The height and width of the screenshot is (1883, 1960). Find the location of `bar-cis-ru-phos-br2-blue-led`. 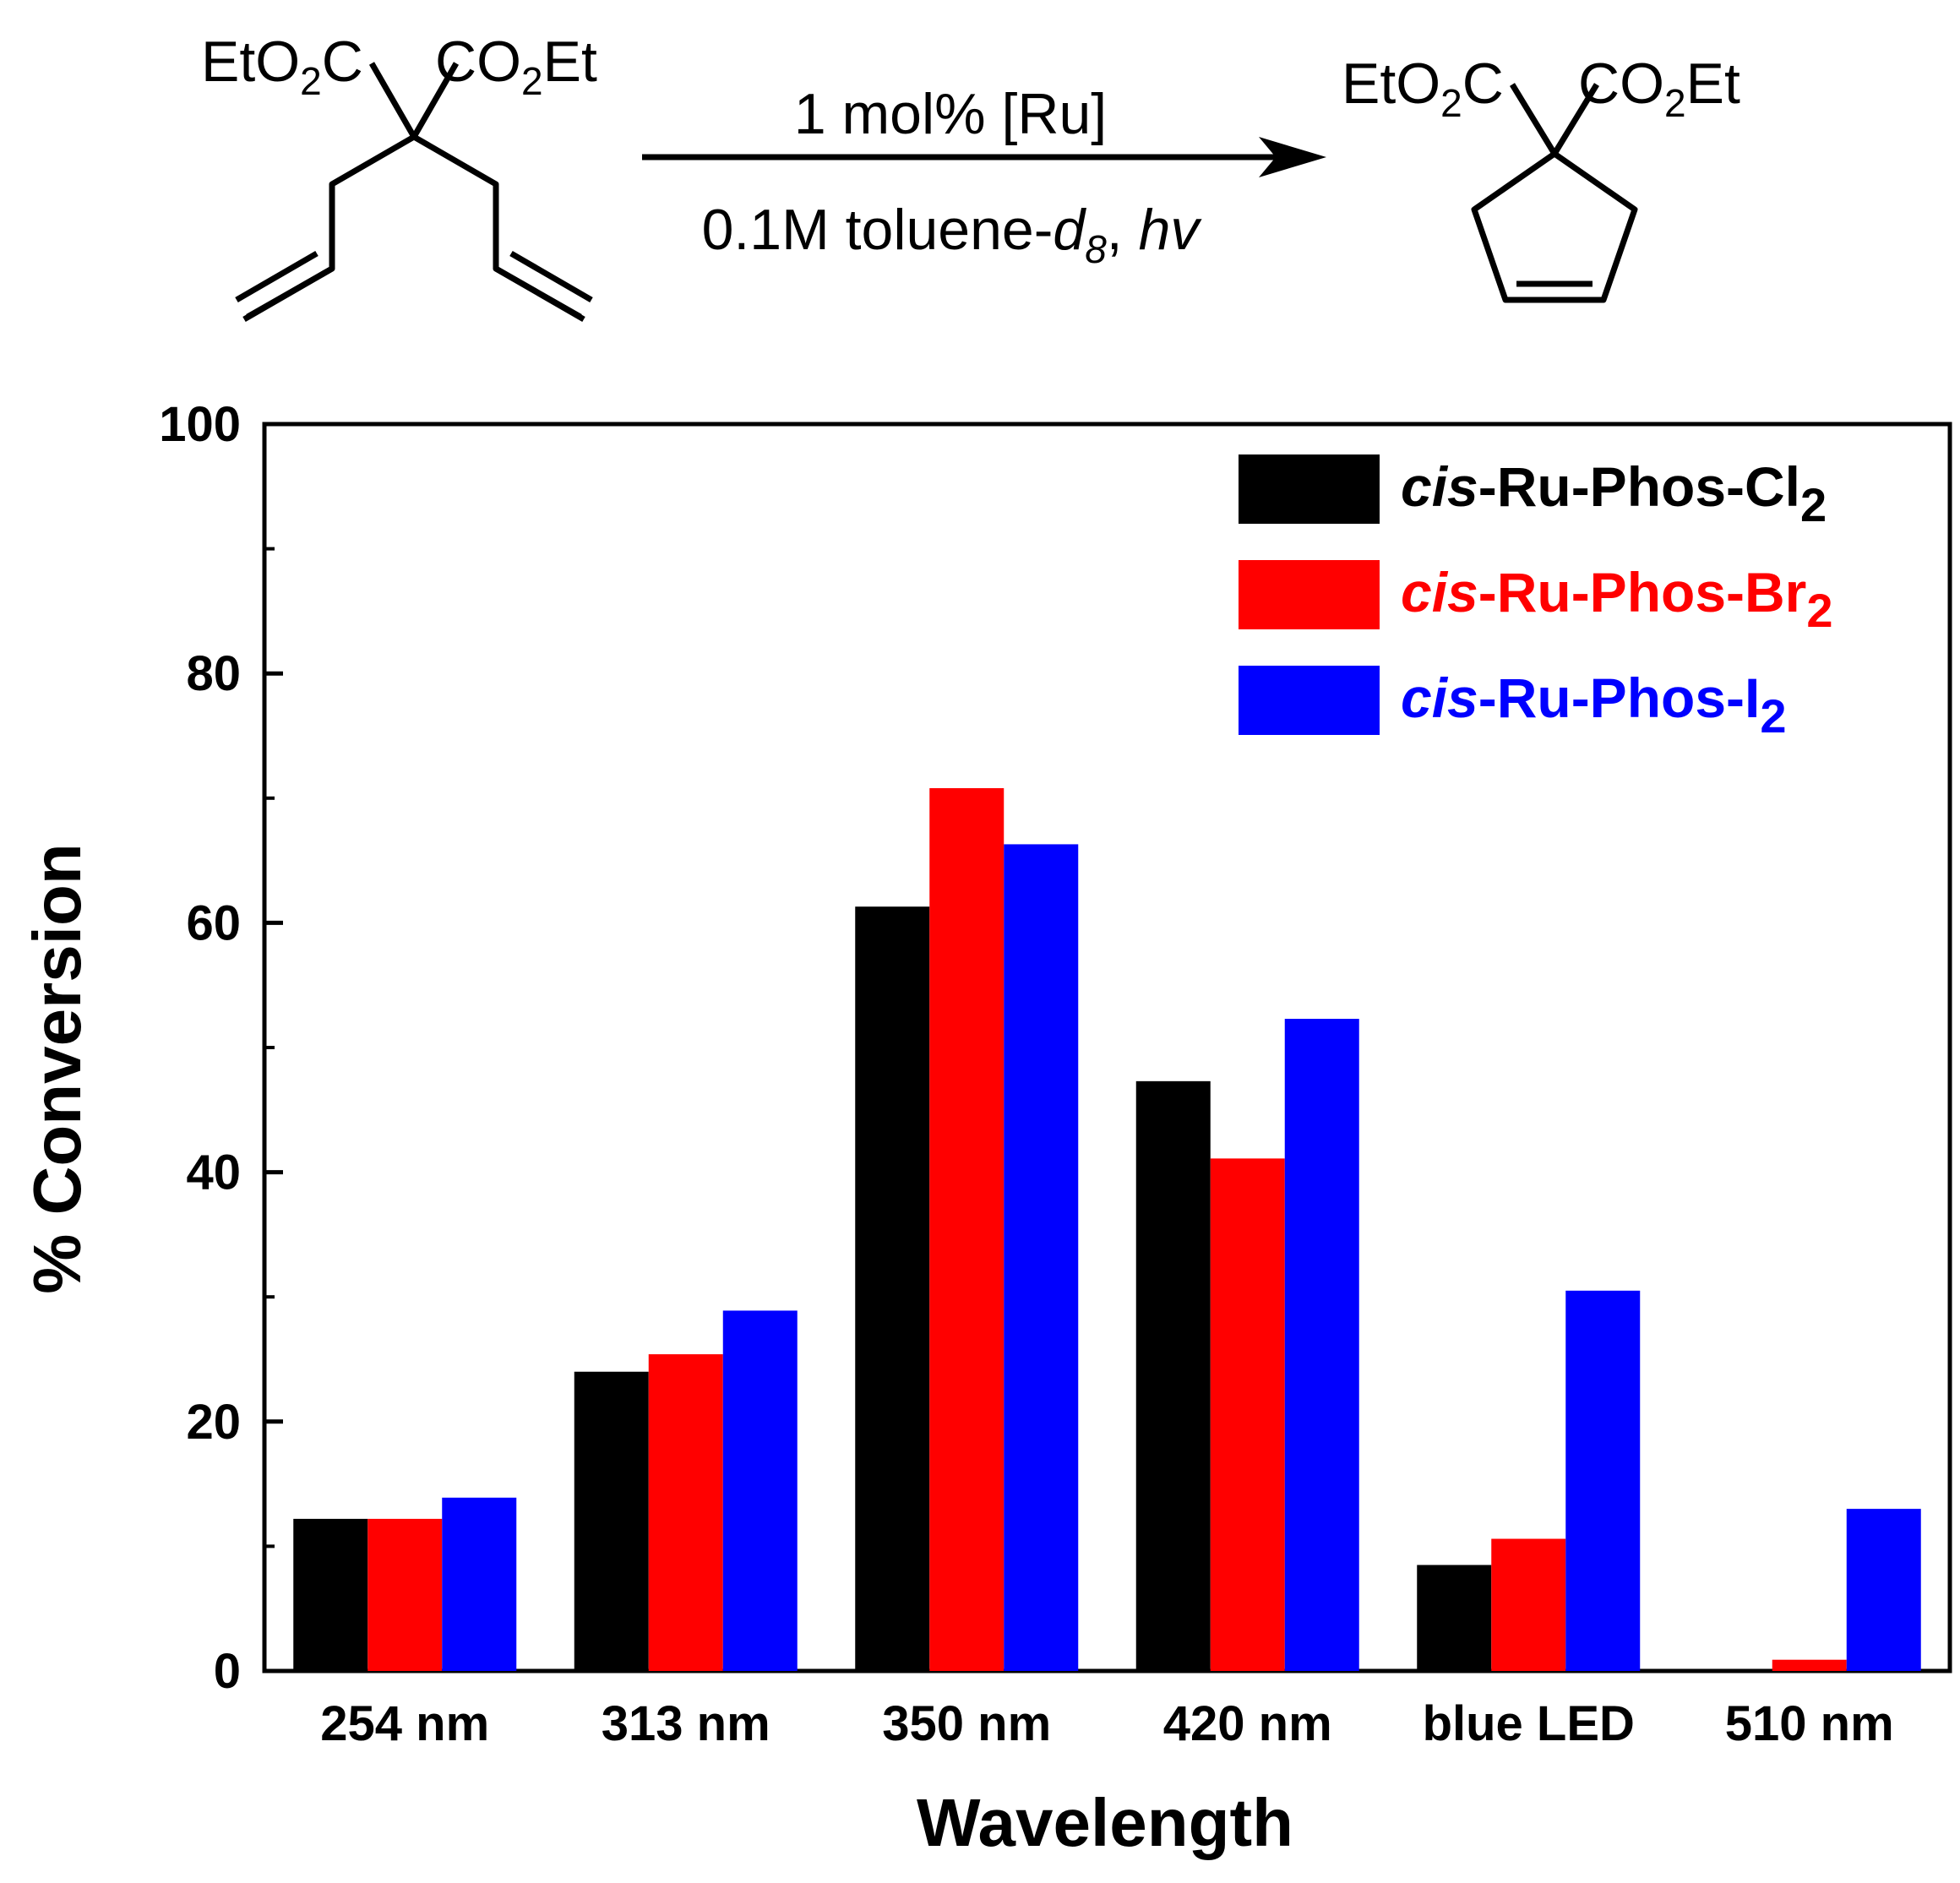

bar-cis-ru-phos-br2-blue-led is located at coordinates (1528, 1604).